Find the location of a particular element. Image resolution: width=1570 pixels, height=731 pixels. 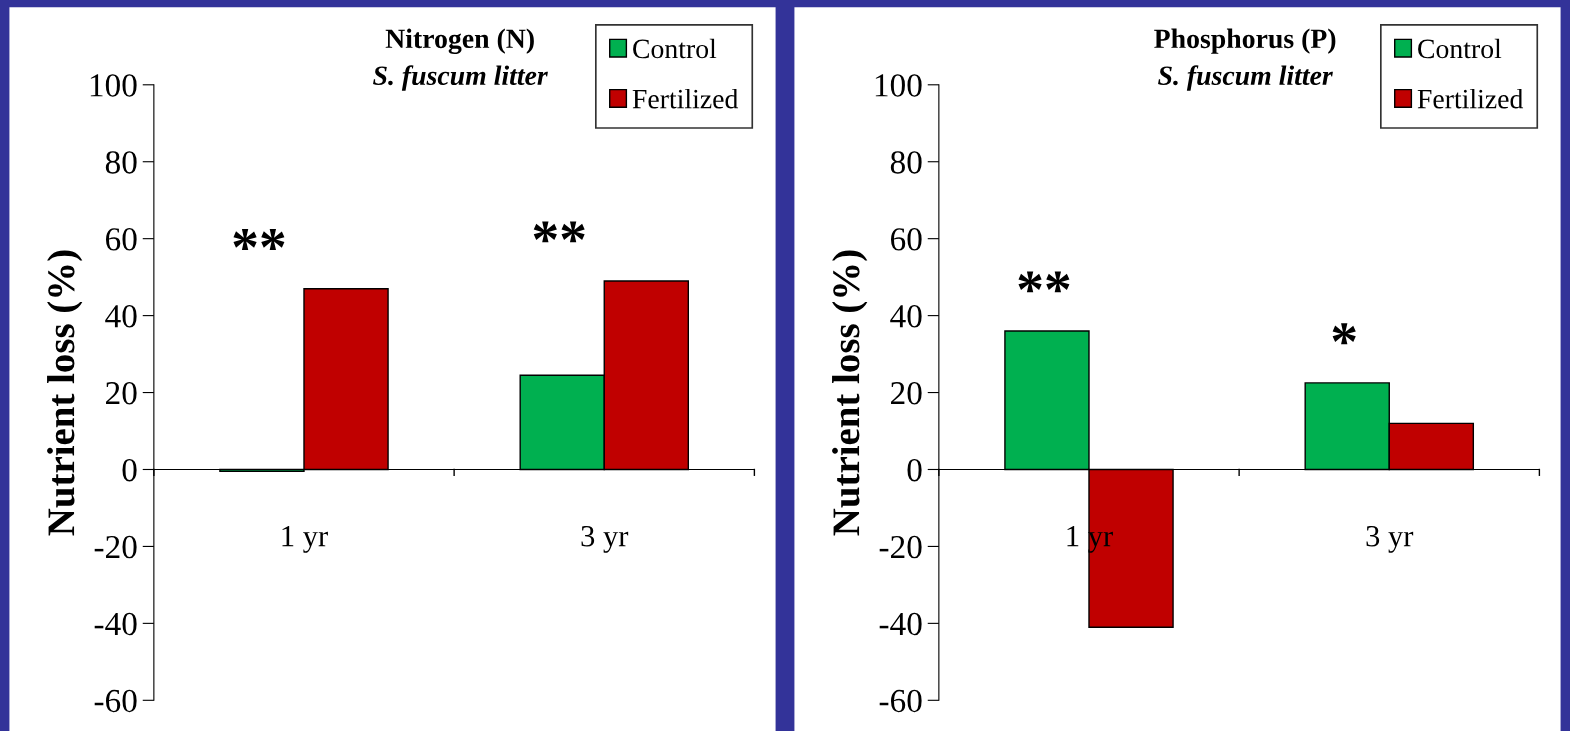

x-tick-label: 1 yr is located at coordinates (305, 539).